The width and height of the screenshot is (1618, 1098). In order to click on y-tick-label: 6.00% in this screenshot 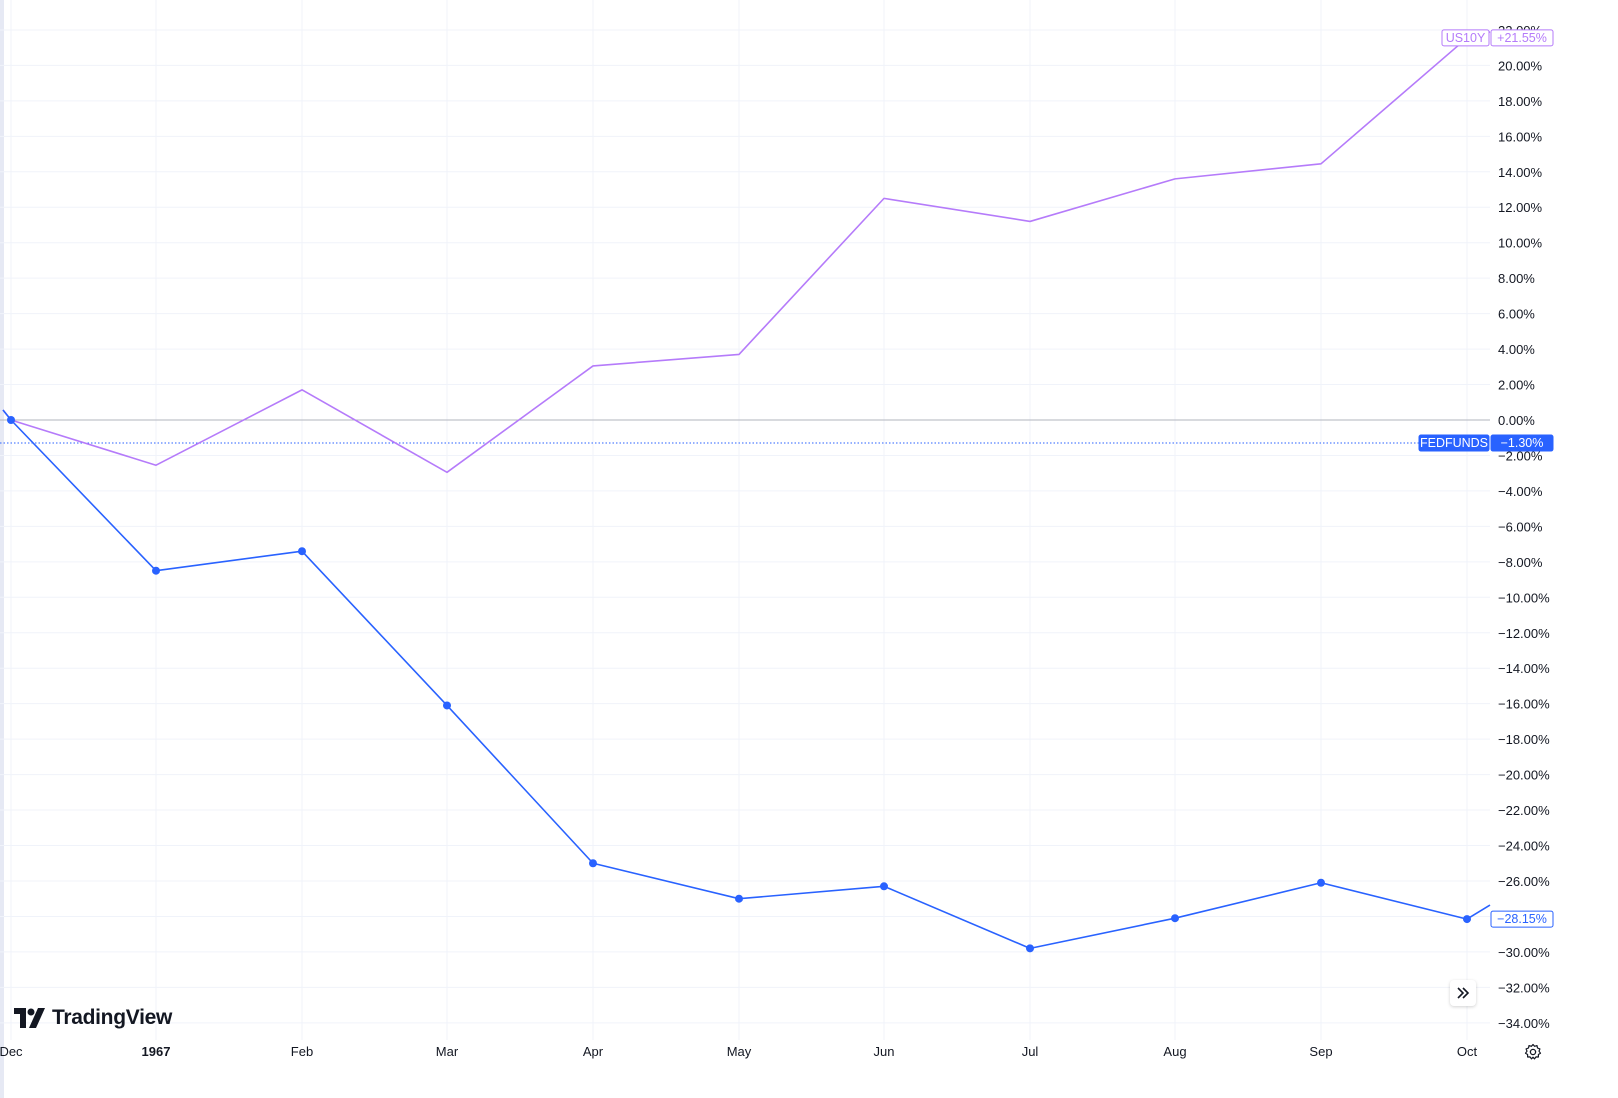, I will do `click(1516, 314)`.